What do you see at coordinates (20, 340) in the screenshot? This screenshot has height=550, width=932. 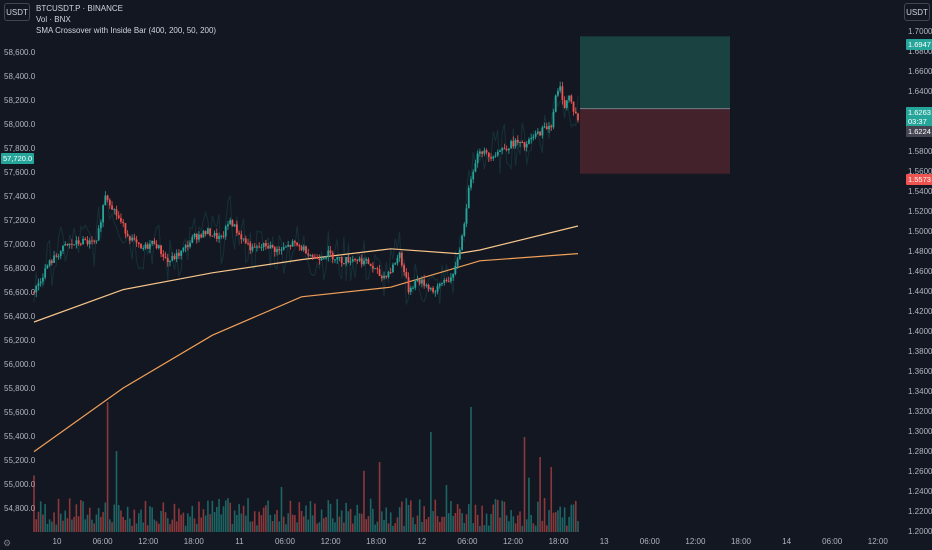 I see `left-axis-tick: 56,200.0` at bounding box center [20, 340].